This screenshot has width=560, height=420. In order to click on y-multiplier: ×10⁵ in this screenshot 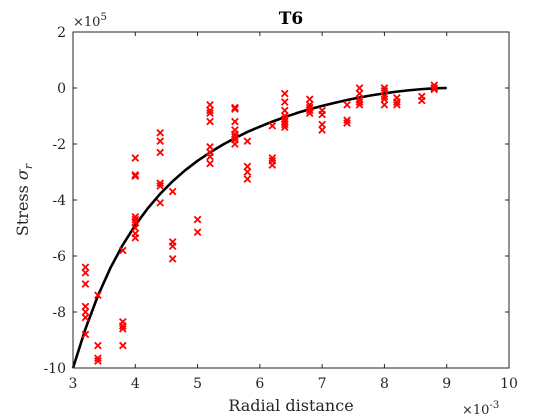, I will do `click(90, 21)`.